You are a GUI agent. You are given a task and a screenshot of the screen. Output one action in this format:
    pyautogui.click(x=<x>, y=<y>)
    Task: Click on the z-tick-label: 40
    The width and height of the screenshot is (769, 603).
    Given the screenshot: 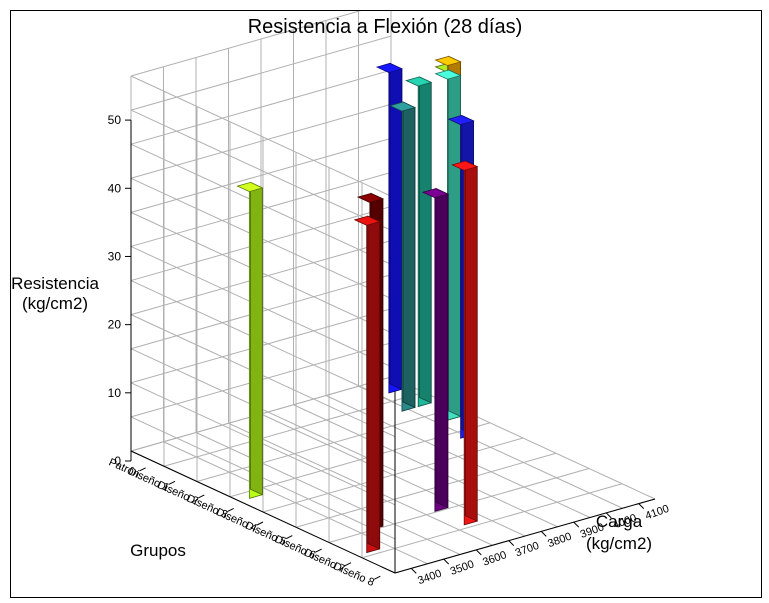 What is the action you would take?
    pyautogui.click(x=115, y=188)
    